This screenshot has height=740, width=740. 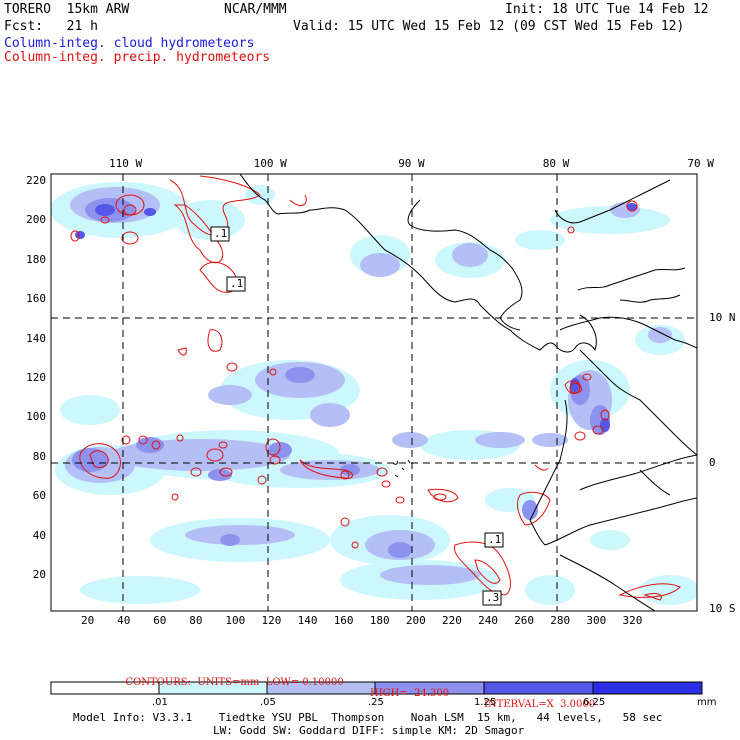 What do you see at coordinates (126, 163) in the screenshot?
I see `longitude-label: 110 W` at bounding box center [126, 163].